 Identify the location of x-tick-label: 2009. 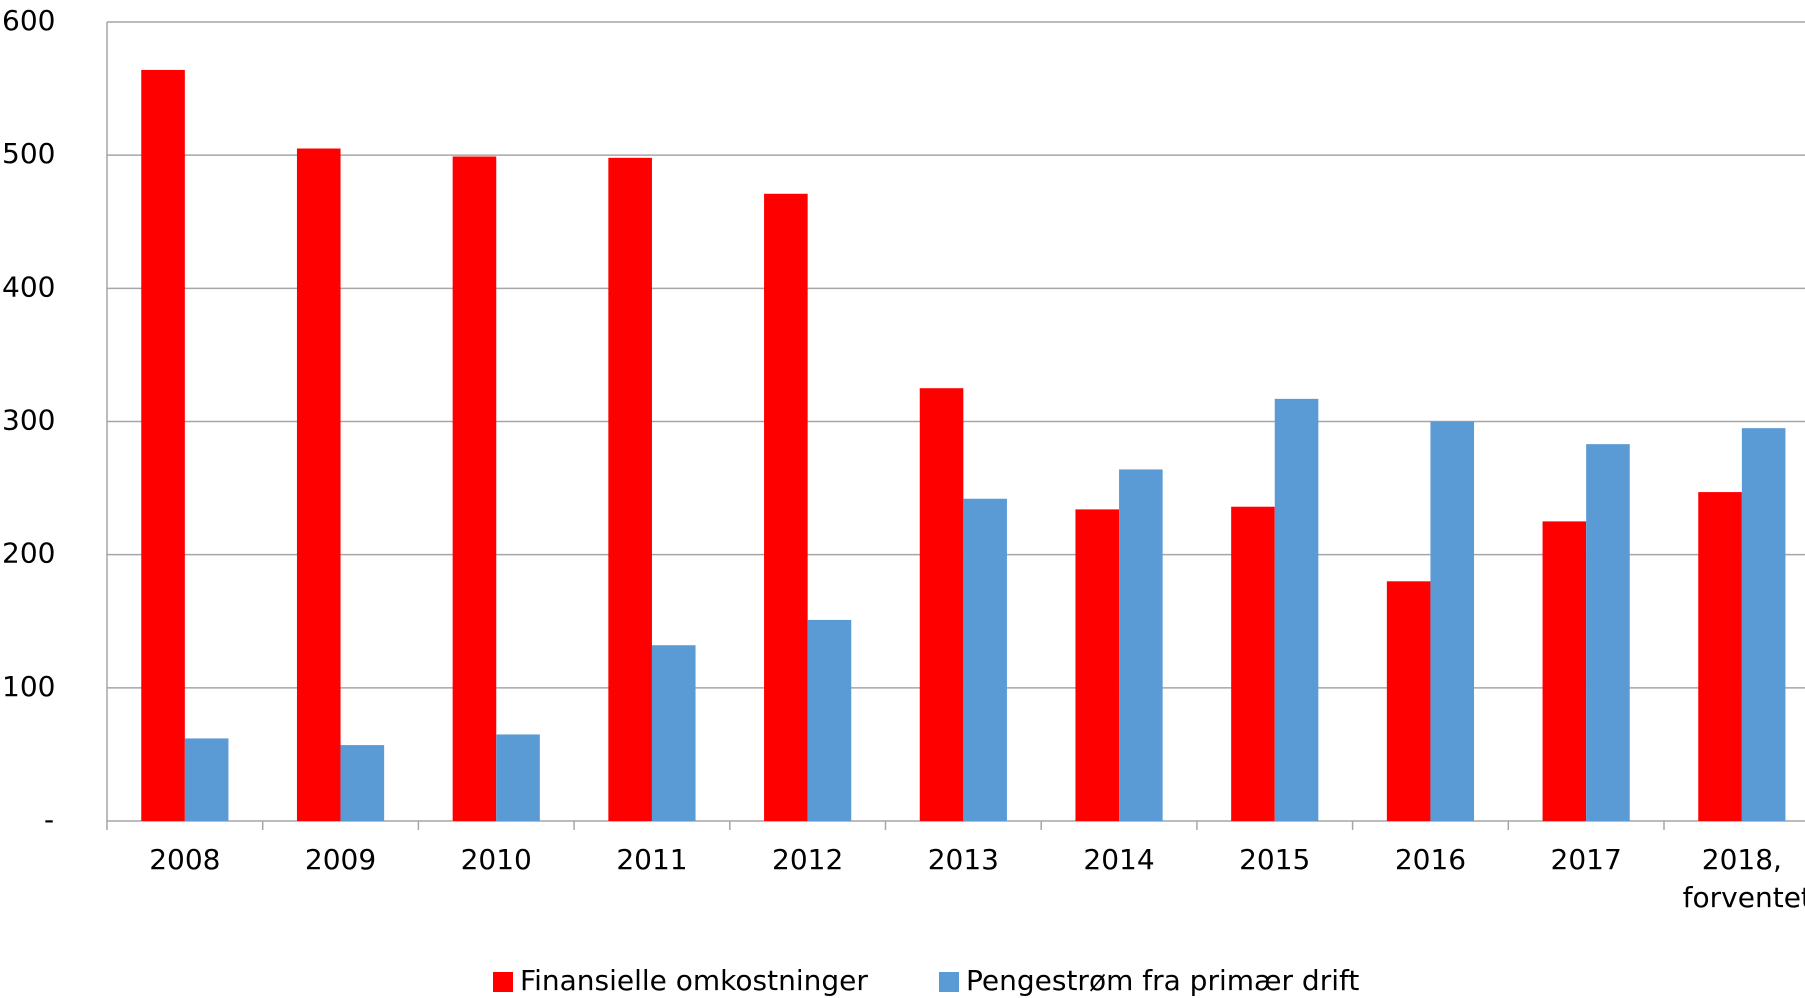
(340, 859).